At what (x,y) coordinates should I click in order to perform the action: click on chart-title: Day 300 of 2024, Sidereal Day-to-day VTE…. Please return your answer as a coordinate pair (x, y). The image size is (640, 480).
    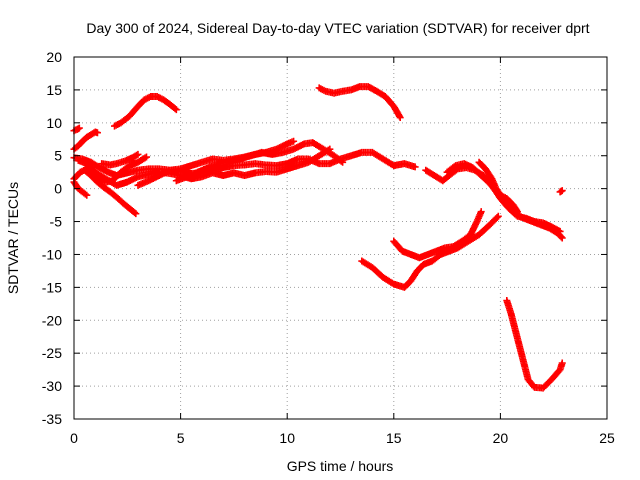
    Looking at the image, I should click on (337, 28).